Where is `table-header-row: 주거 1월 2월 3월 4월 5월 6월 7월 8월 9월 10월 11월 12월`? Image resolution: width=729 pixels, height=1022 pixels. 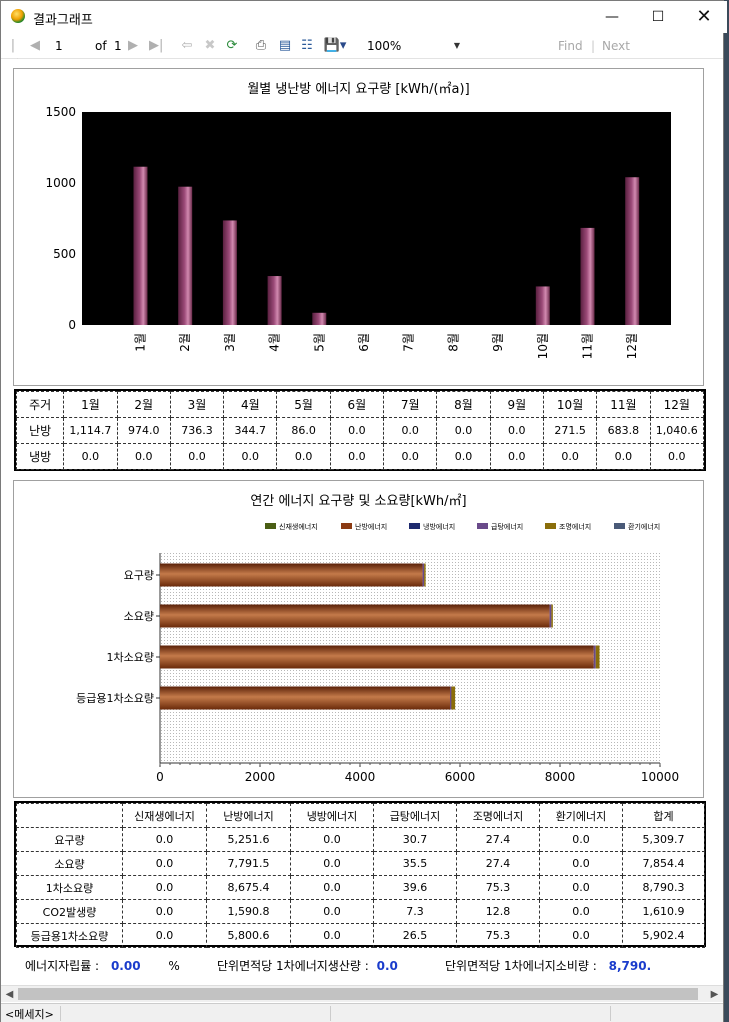
table-header-row: 주거 1월 2월 3월 4월 5월 6월 7월 8월 9월 10월 11월 12월 is located at coordinates (360, 404).